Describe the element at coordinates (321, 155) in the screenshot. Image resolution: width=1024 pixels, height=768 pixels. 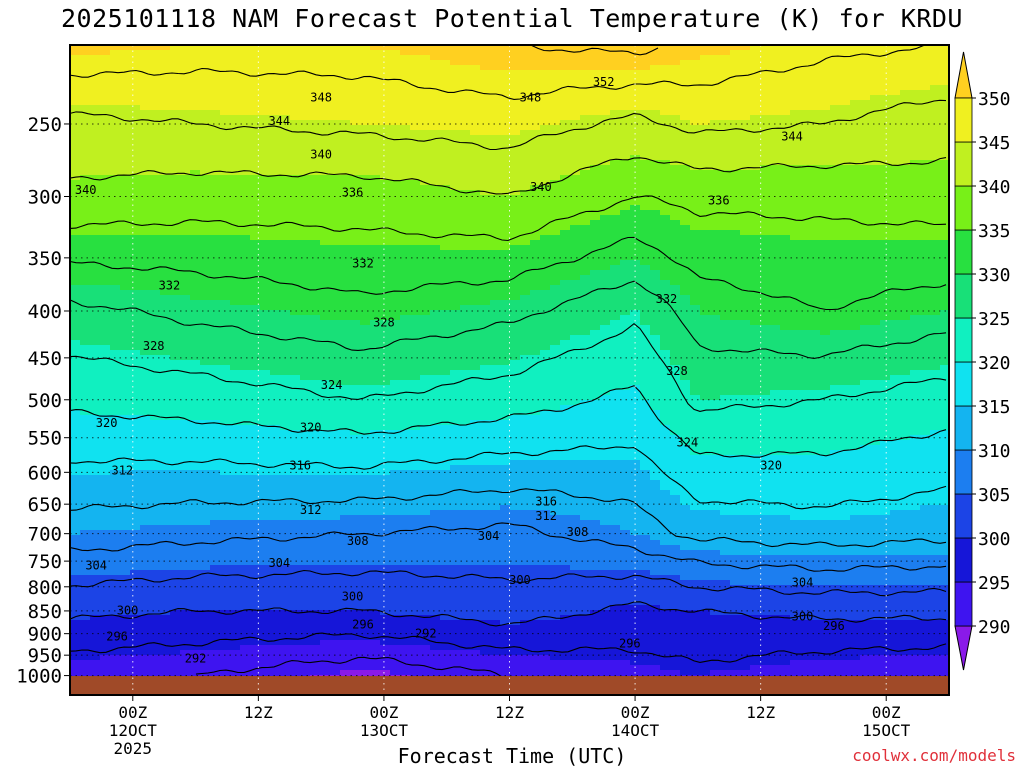
I see `contour-label: 340` at that location.